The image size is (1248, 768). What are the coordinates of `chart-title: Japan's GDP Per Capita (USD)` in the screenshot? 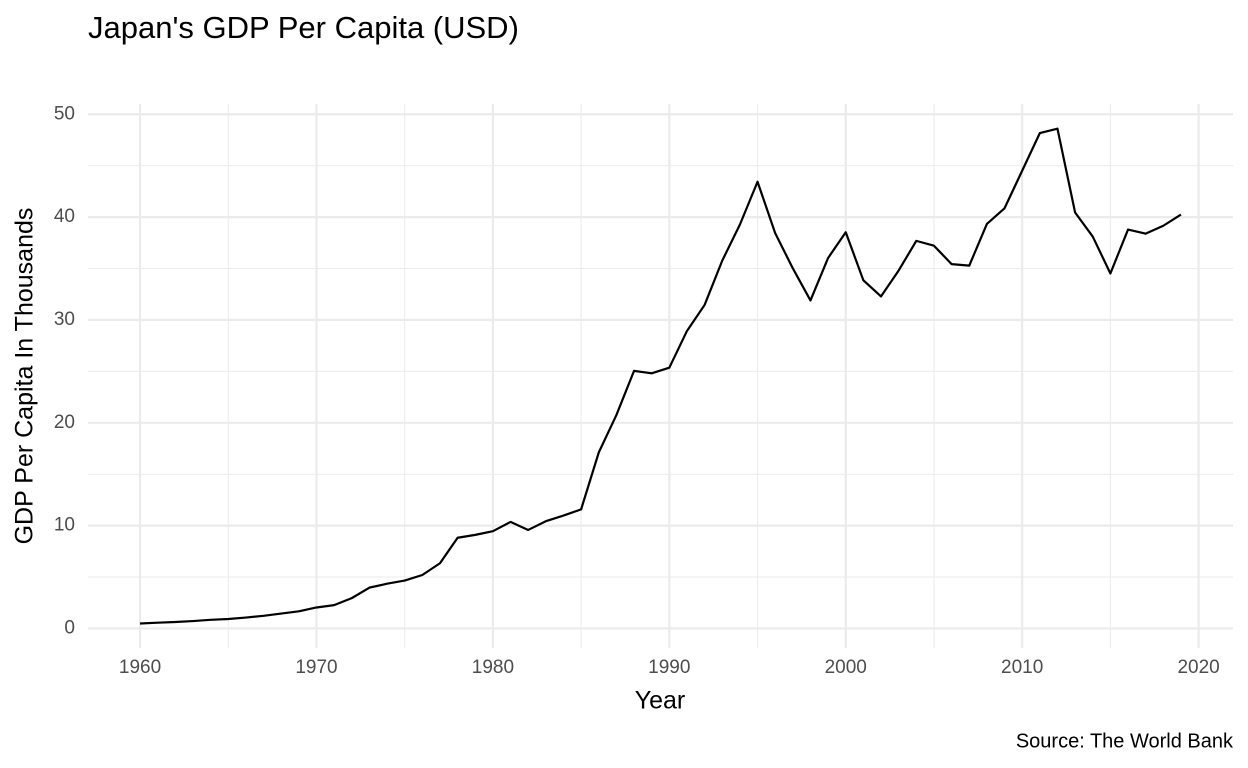 It's located at (303, 27).